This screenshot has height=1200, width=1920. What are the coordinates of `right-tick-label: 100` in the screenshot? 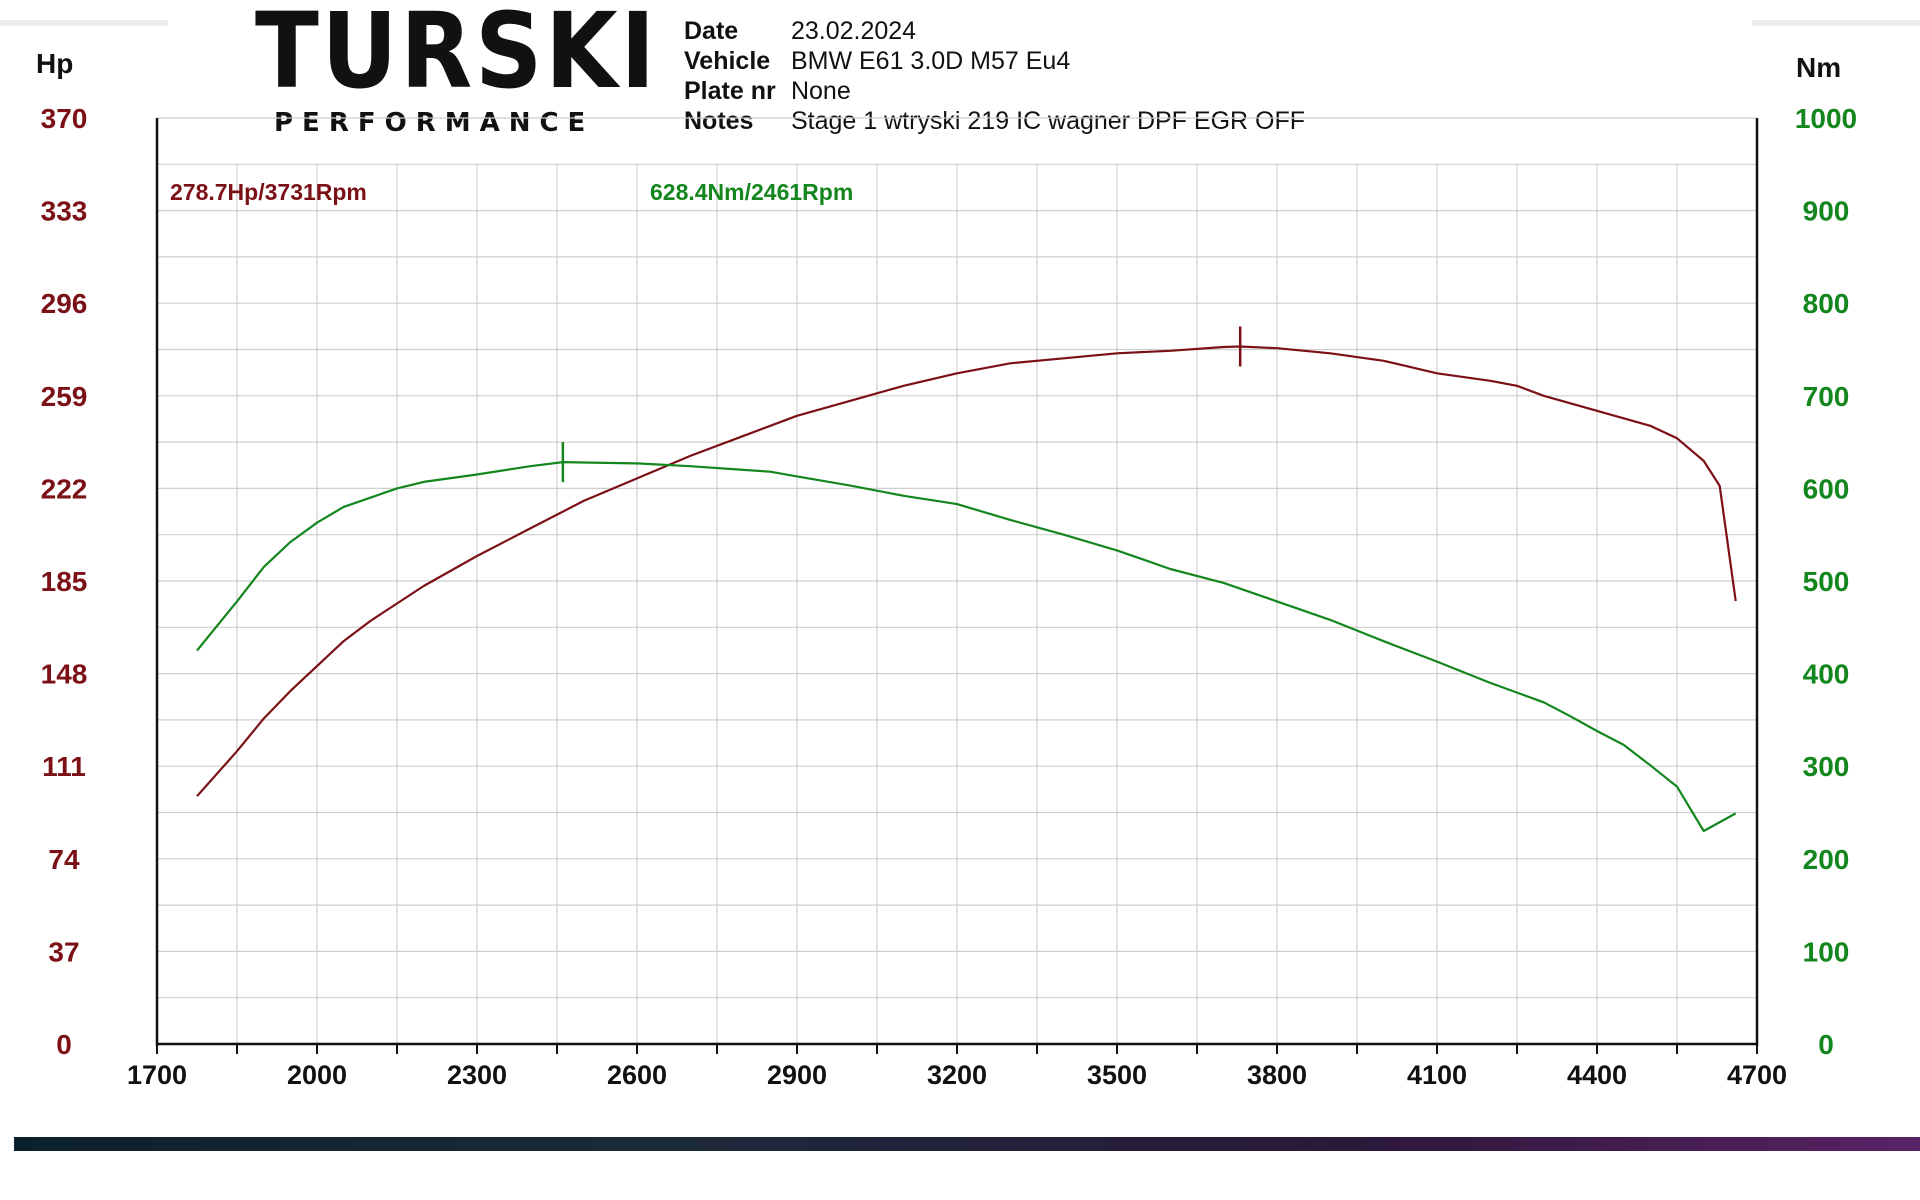 It's located at (1826, 951).